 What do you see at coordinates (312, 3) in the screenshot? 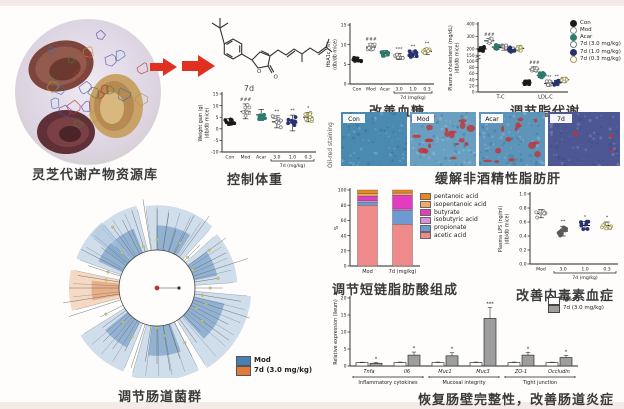
I see `top-strip` at bounding box center [312, 3].